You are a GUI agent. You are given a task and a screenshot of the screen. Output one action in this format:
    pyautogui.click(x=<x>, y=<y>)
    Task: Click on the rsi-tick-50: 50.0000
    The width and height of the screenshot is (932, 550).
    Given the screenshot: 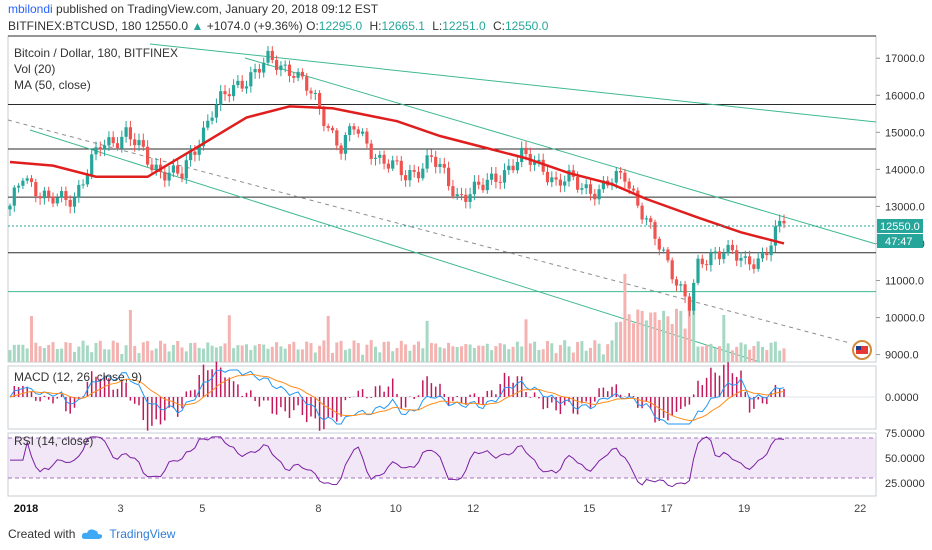 What is the action you would take?
    pyautogui.click(x=905, y=459)
    